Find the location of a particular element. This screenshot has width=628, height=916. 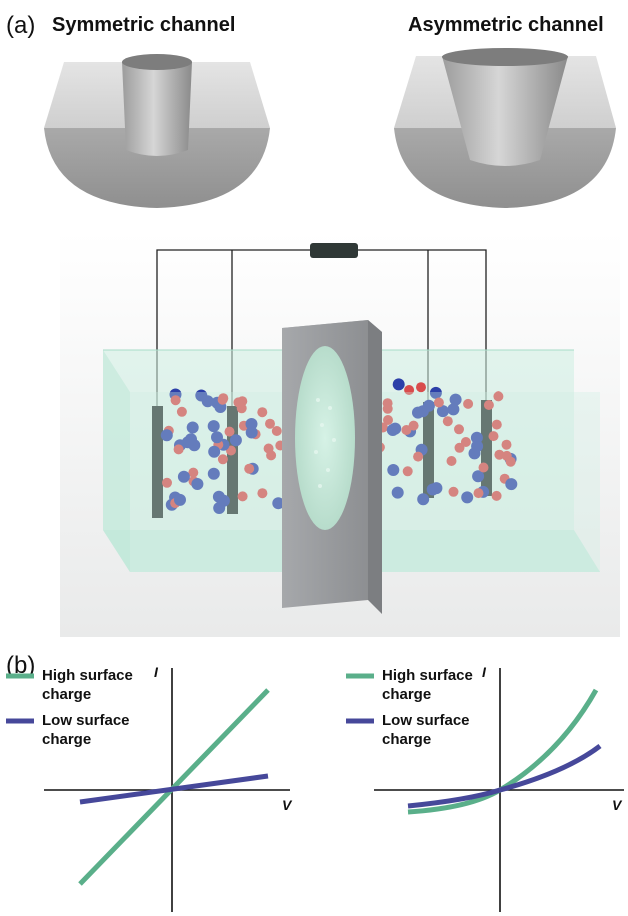

asymmetric-channel-model is located at coordinates (505, 128).